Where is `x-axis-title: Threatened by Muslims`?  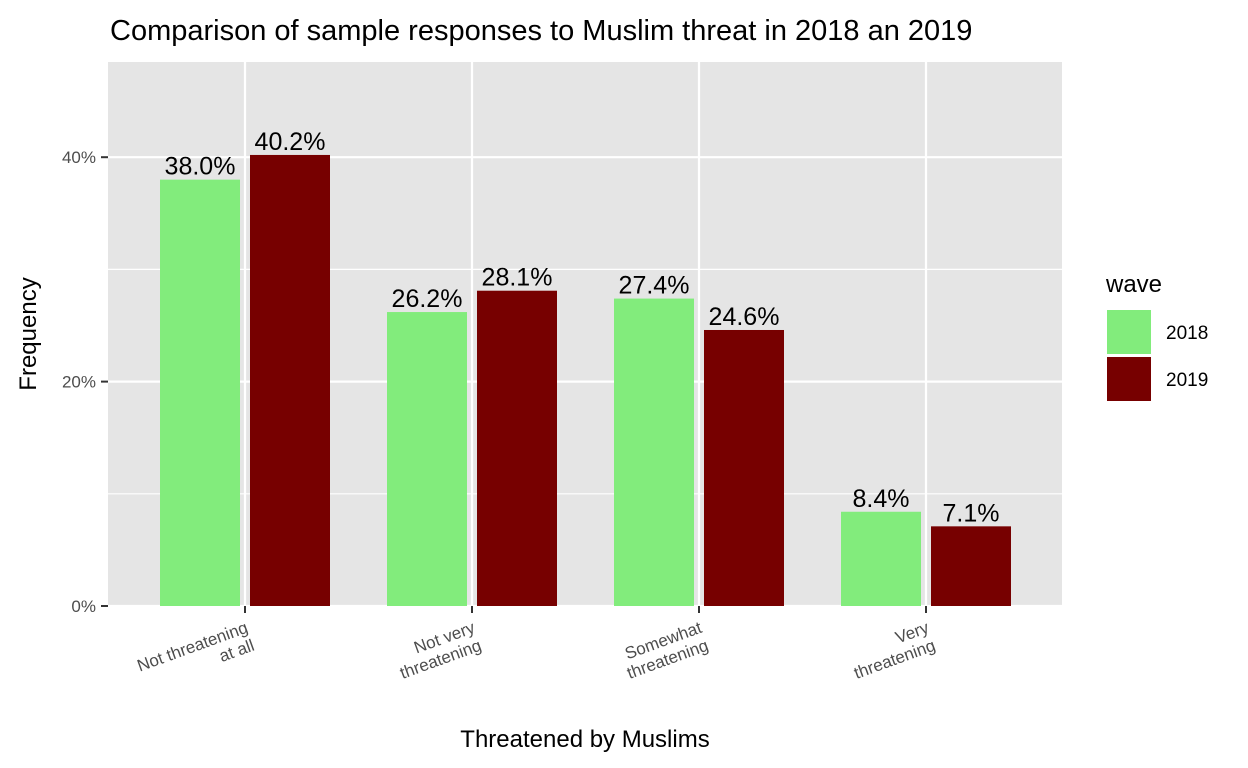 x-axis-title: Threatened by Muslims is located at coordinates (584, 739).